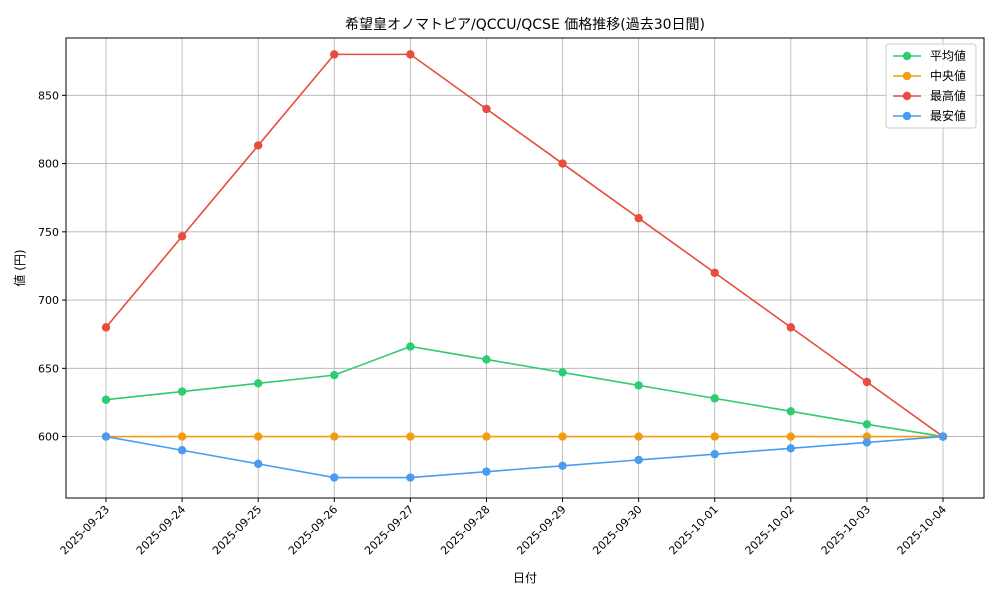 Image resolution: width=1000 pixels, height=600 pixels. What do you see at coordinates (19, 267) in the screenshot?
I see `y-axis-label: 値 (円)` at bounding box center [19, 267].